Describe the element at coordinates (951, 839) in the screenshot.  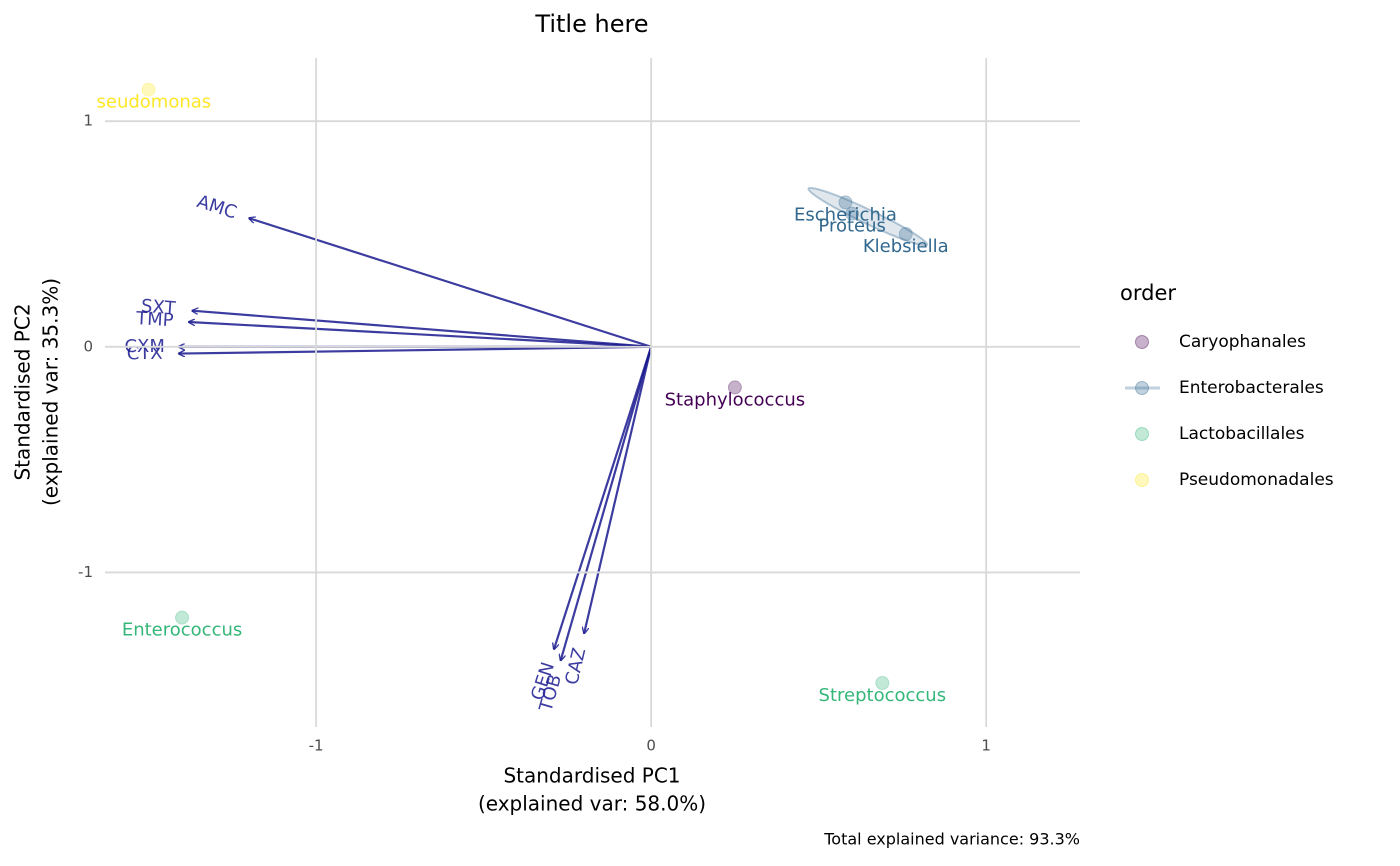
I see `caption: Total explained variance: 93.3%` at that location.